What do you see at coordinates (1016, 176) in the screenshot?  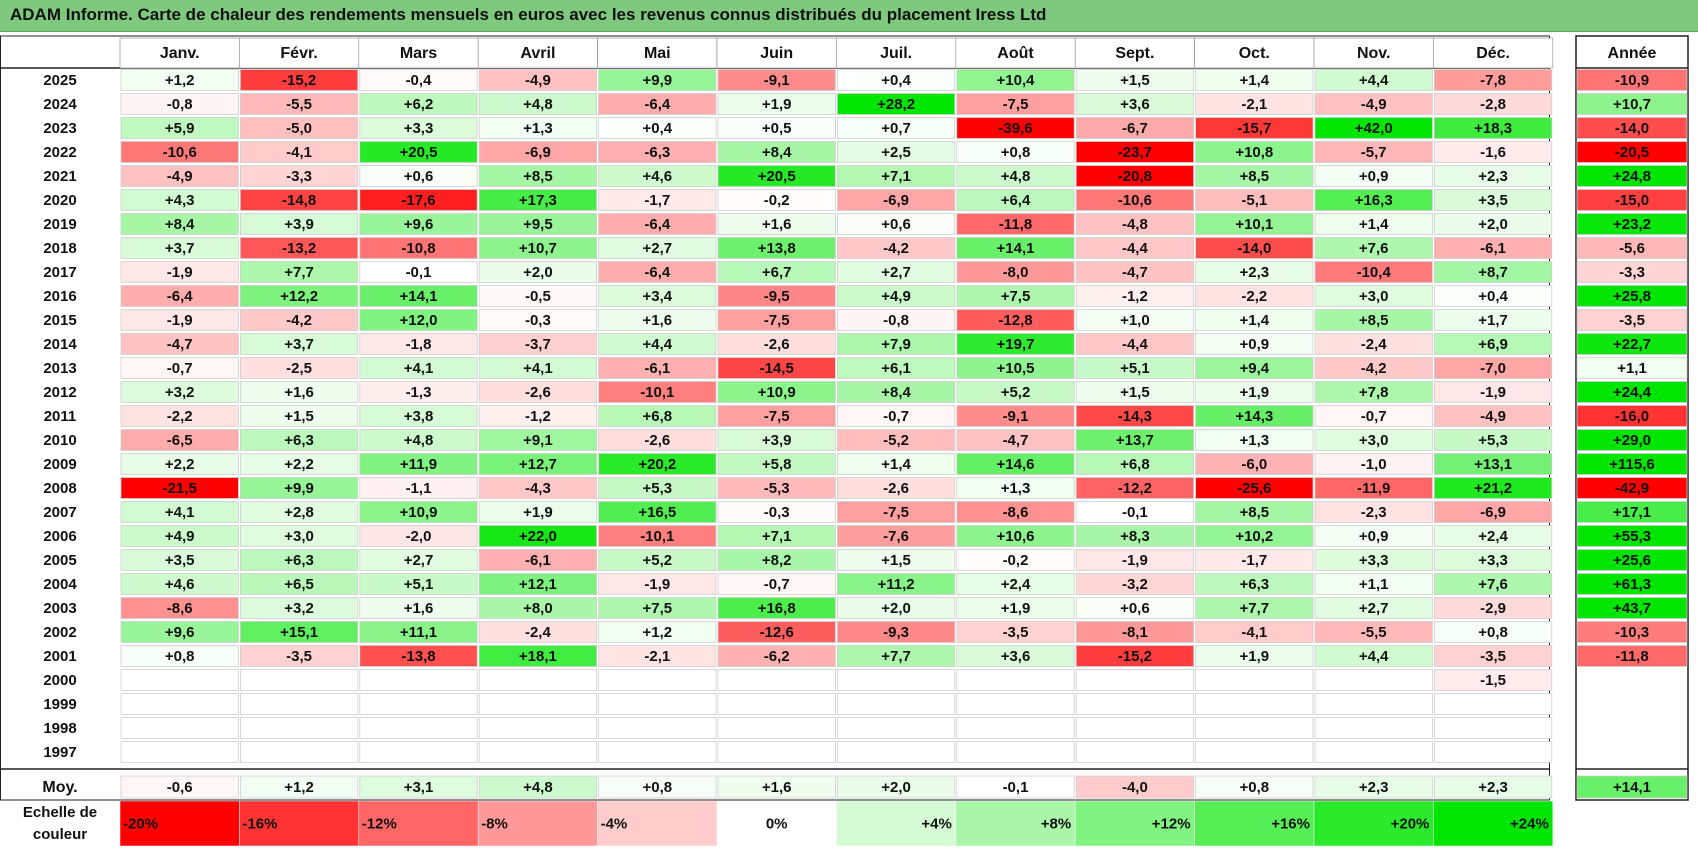 I see `heat-cell-value: +4,8` at bounding box center [1016, 176].